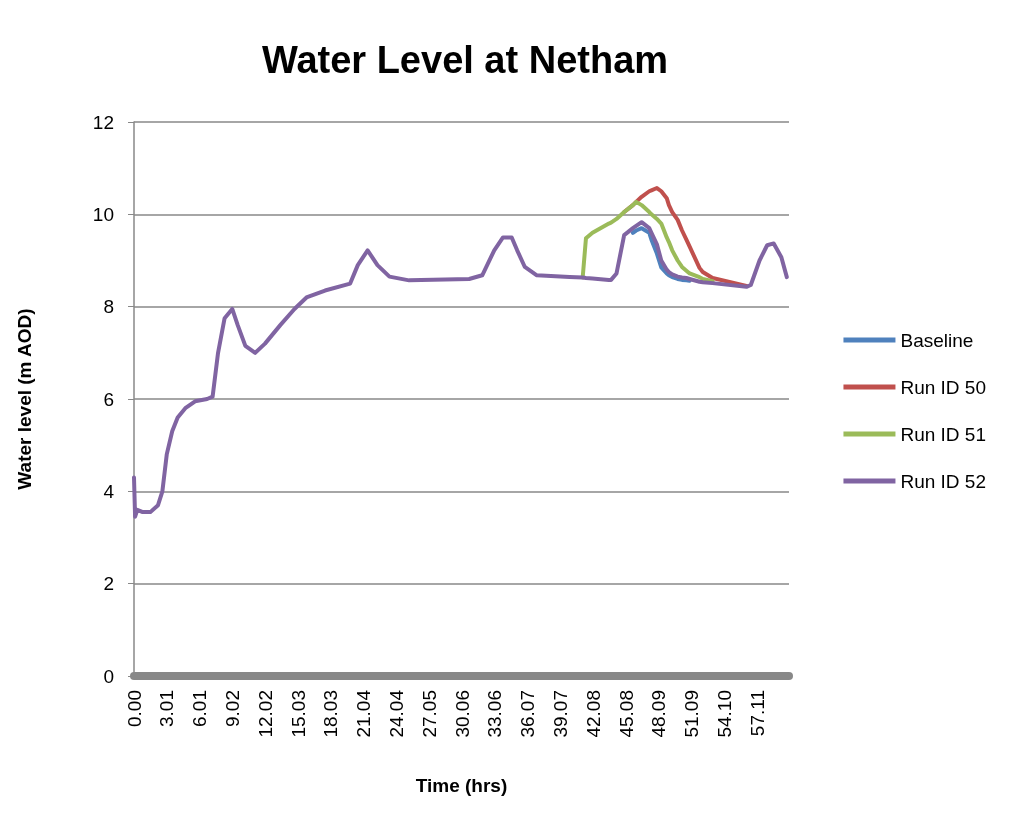 The height and width of the screenshot is (821, 1009). Describe the element at coordinates (561, 714) in the screenshot. I see `x-tick-label: 39.07` at that location.